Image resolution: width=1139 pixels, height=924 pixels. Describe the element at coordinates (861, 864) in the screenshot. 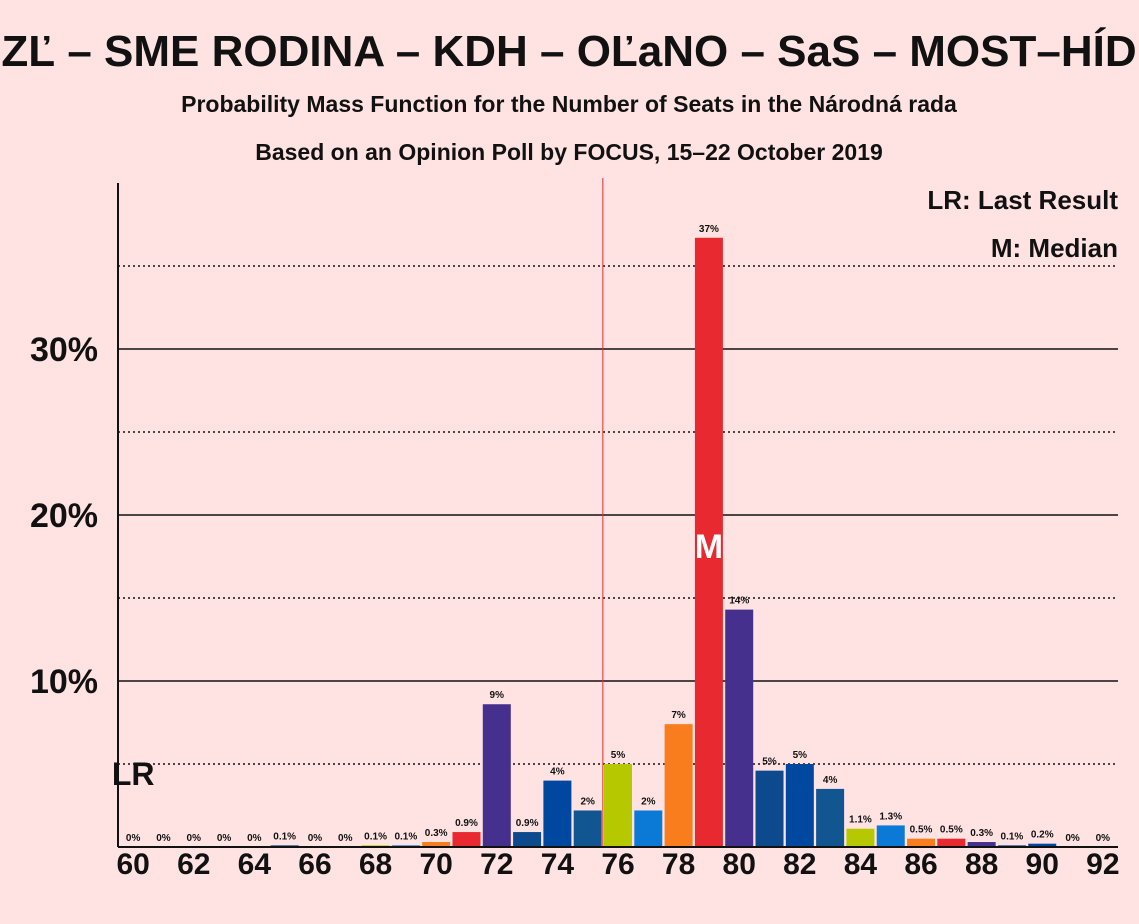

I see `x-tick-label: 84` at that location.